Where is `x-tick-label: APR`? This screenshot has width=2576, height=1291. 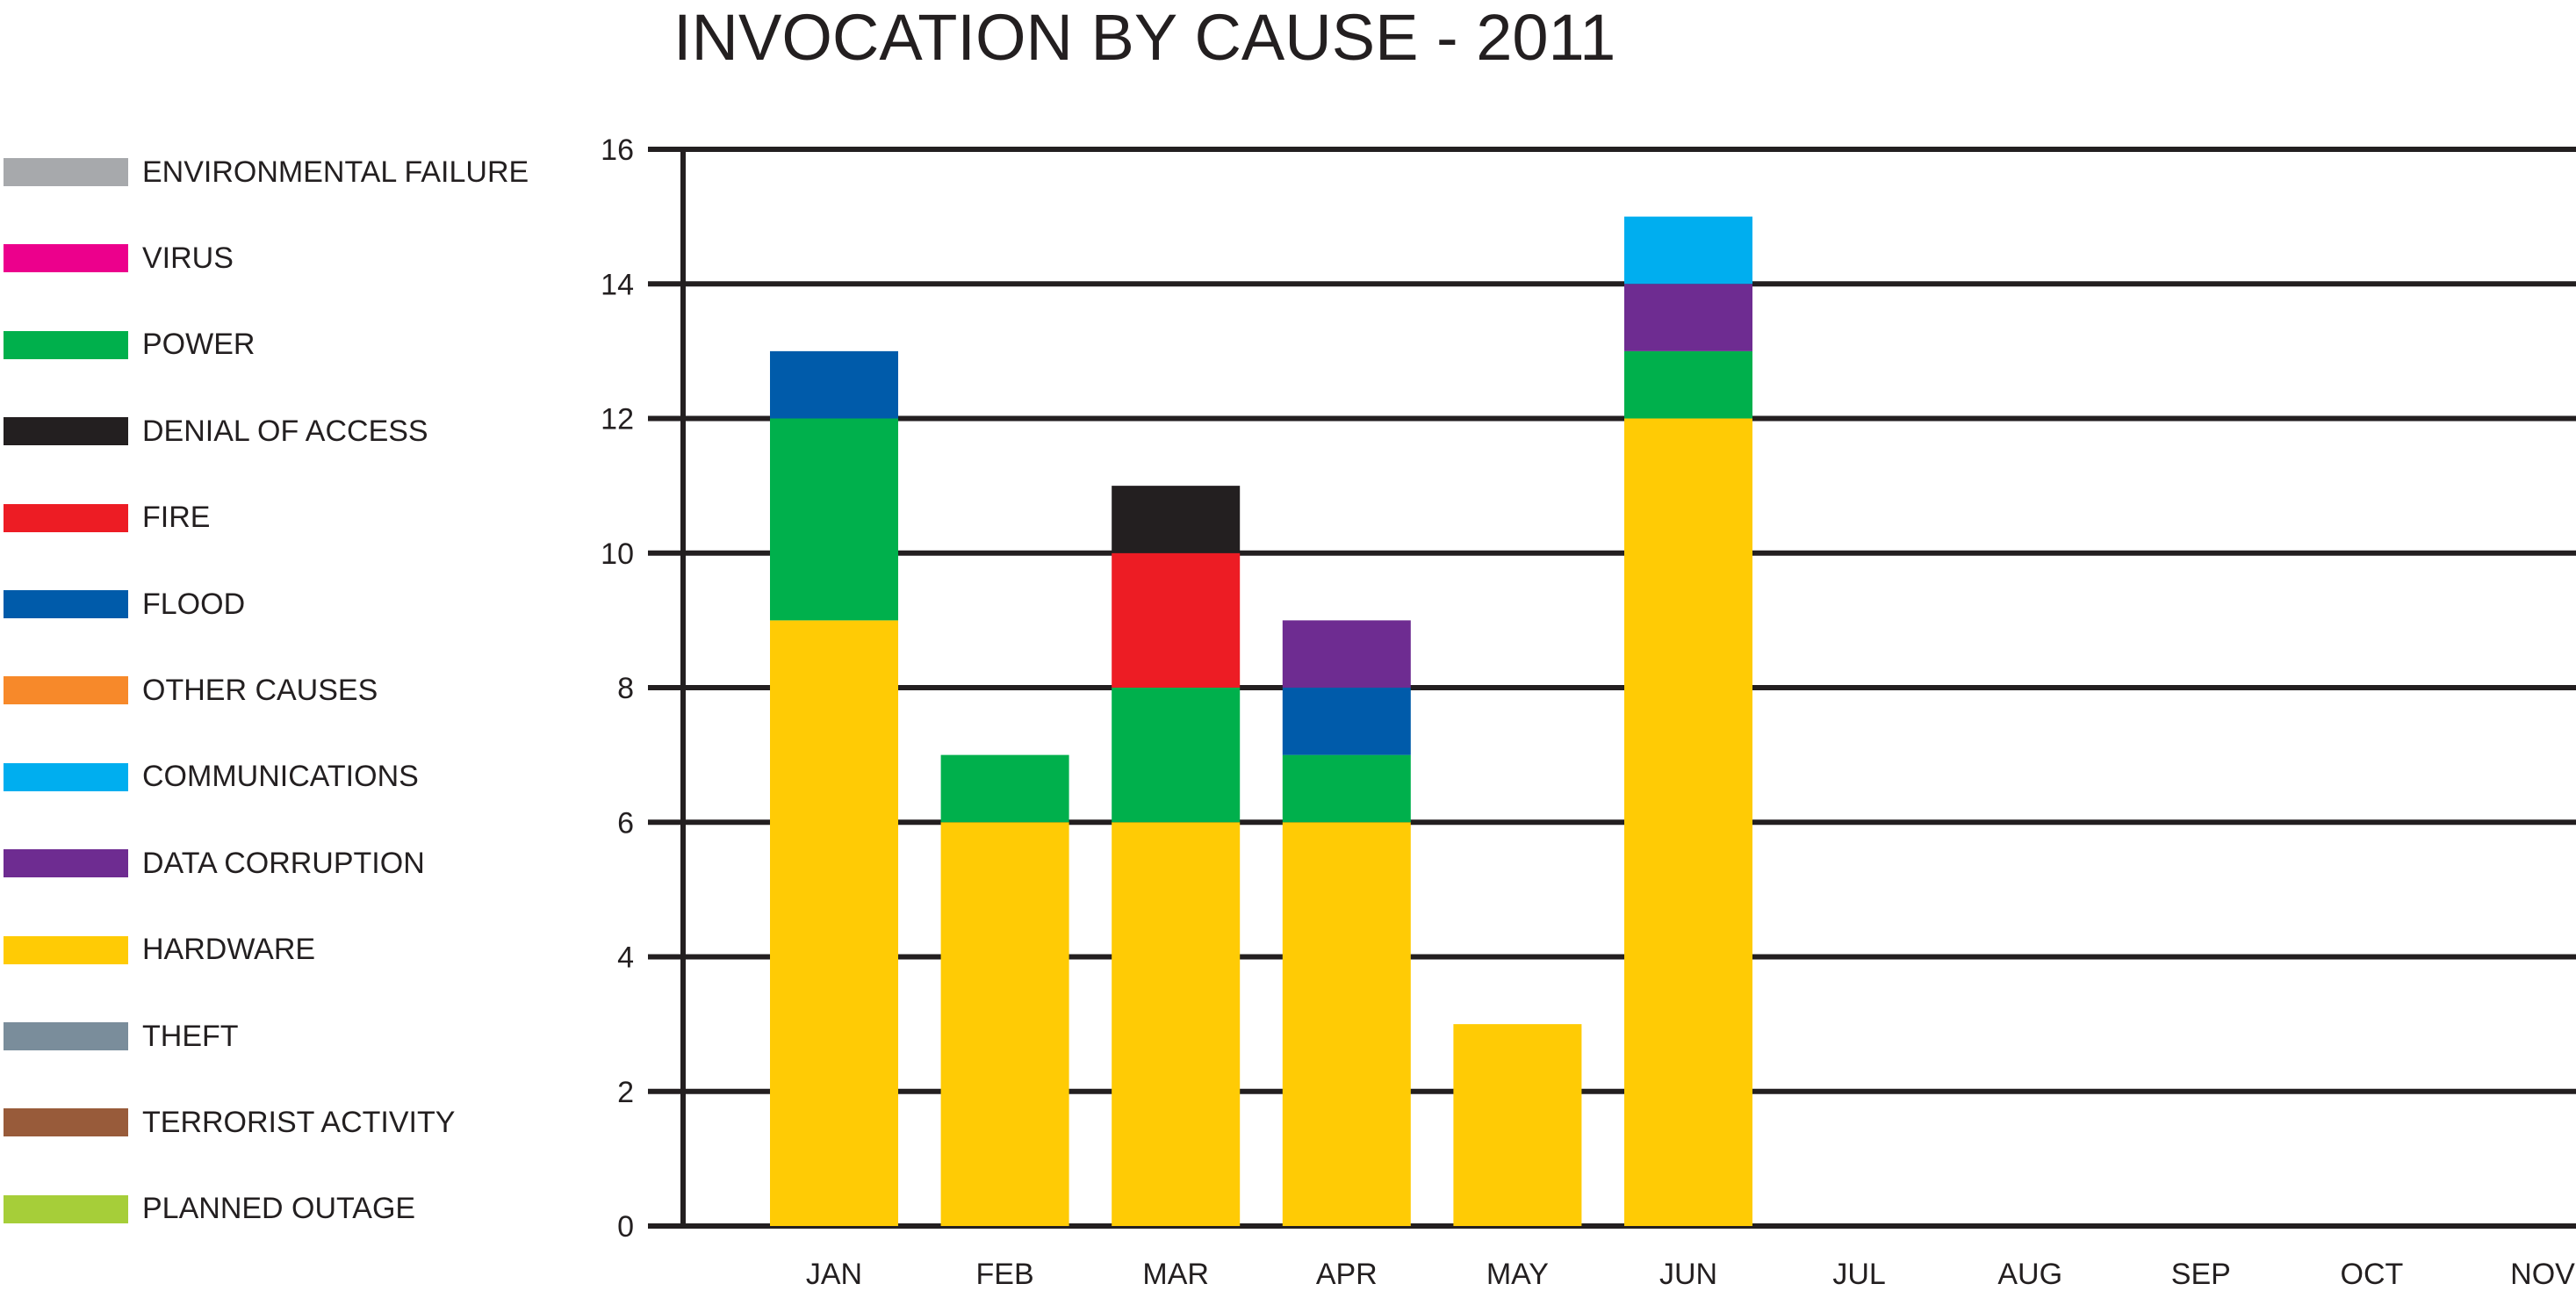 x-tick-label: APR is located at coordinates (1347, 1275).